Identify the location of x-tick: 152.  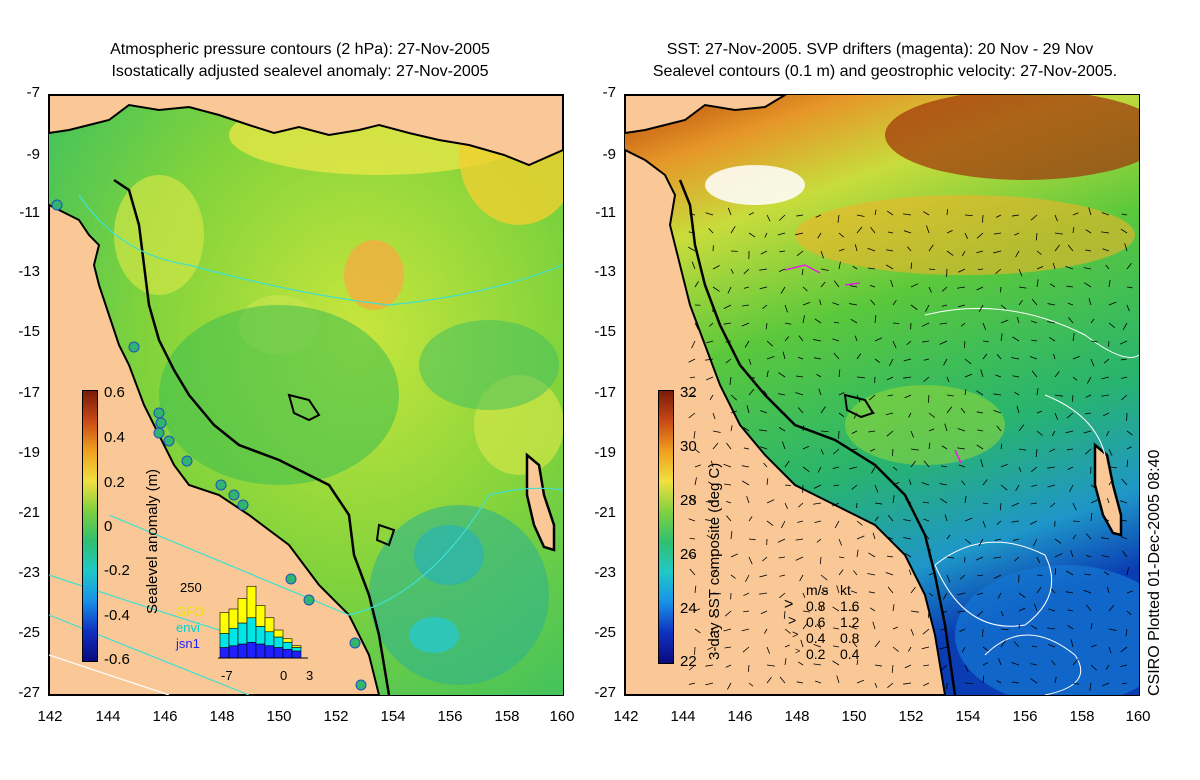
(911, 716).